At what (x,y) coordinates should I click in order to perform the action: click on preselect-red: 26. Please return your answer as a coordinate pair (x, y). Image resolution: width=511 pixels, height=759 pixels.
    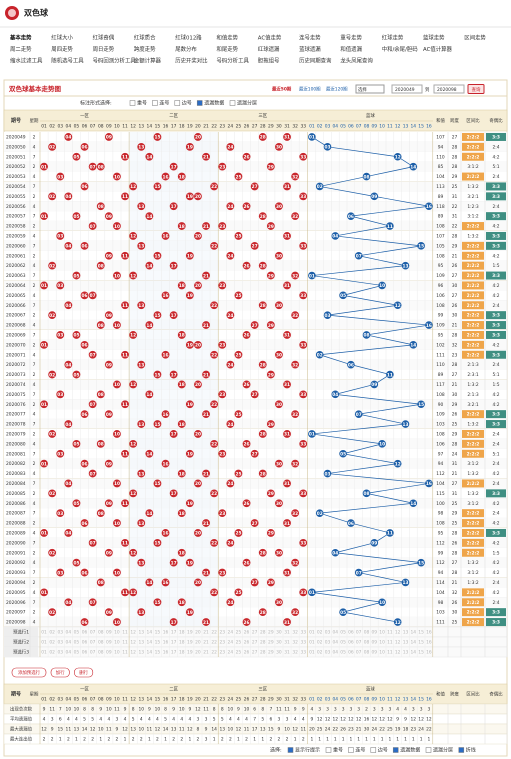
    Looking at the image, I should click on (247, 653).